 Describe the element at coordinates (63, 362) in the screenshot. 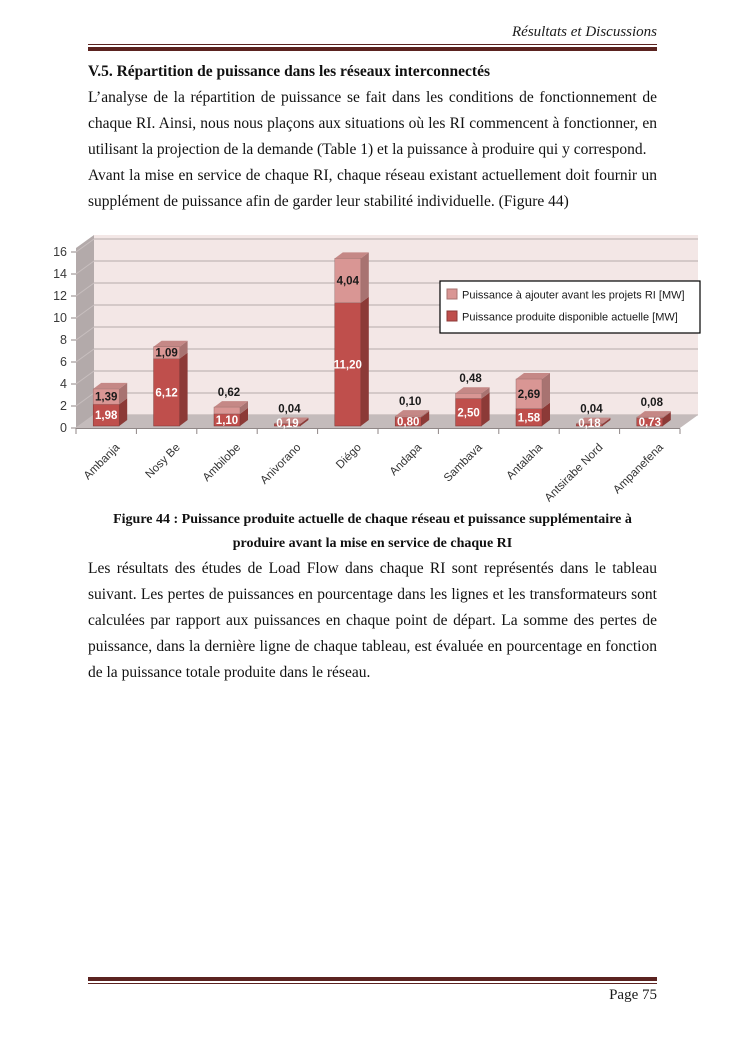

I see `y-axis-label: 6` at that location.